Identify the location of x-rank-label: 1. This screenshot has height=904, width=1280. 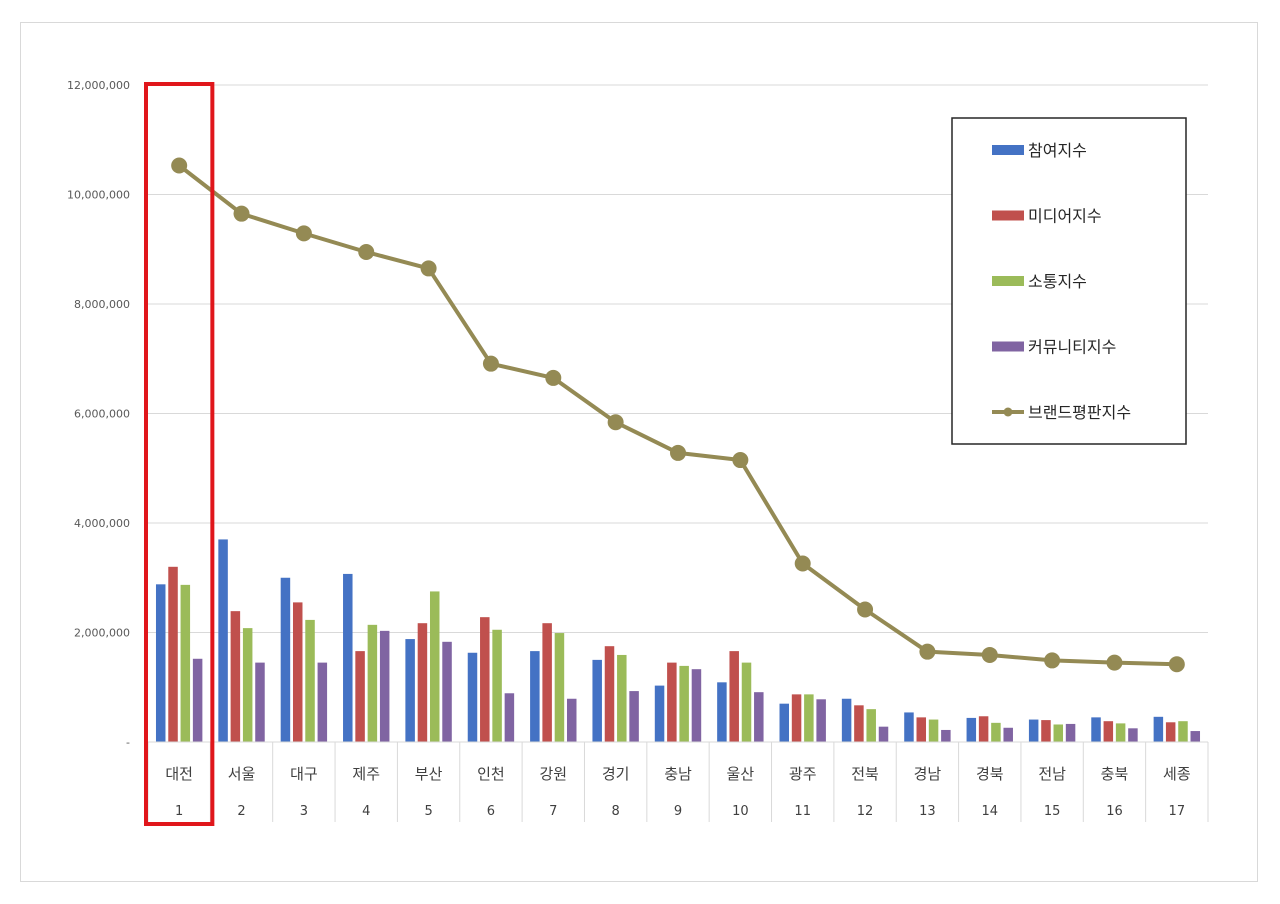
(179, 811).